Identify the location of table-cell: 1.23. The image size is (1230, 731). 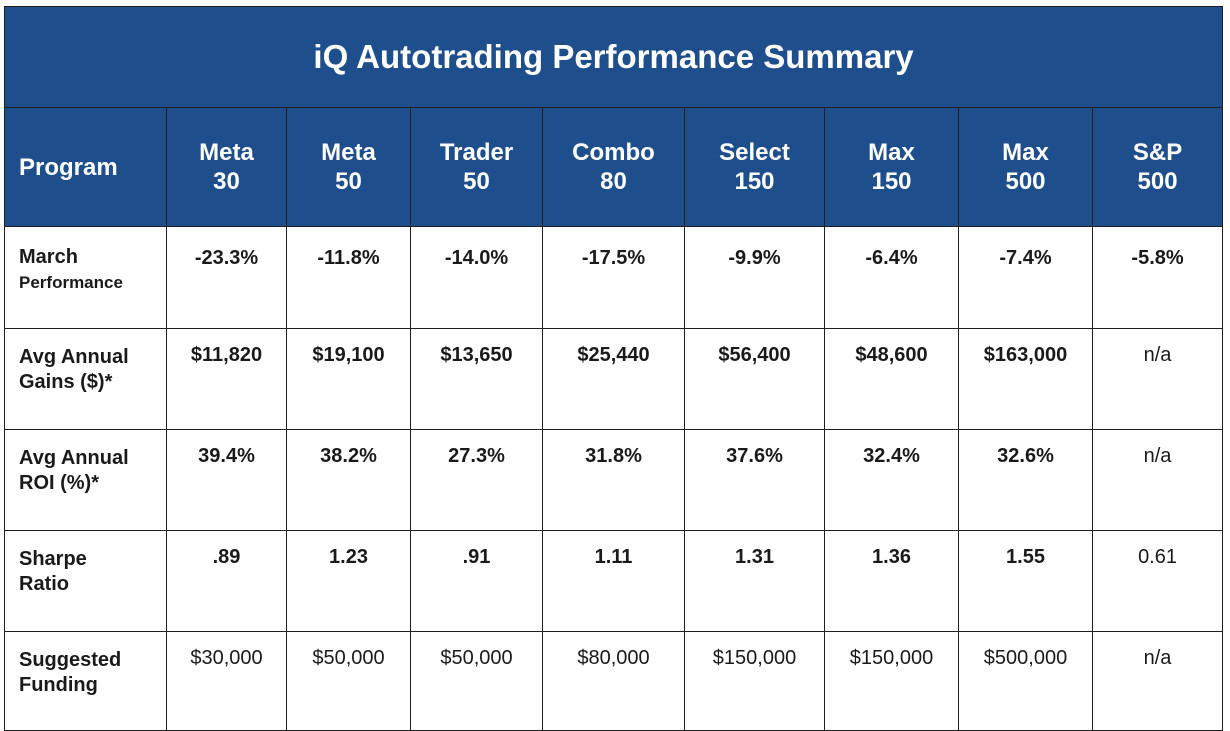
(348, 581).